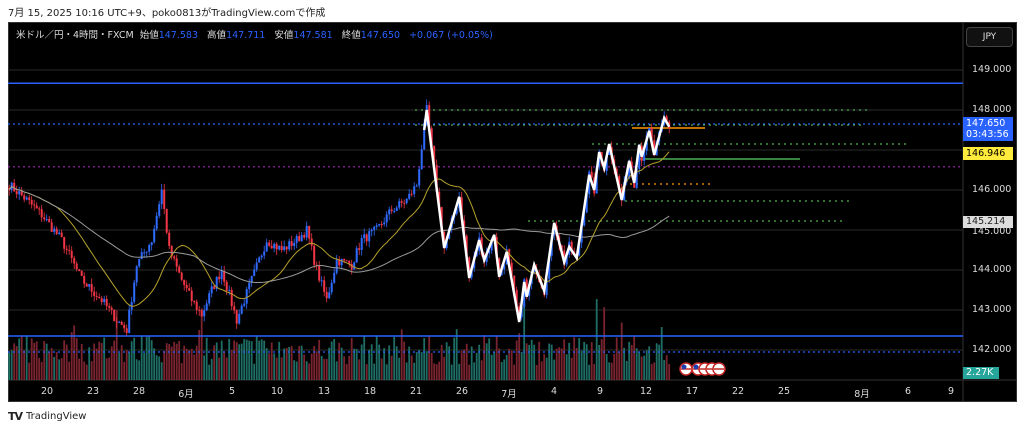 The width and height of the screenshot is (1024, 430). What do you see at coordinates (988, 153) in the screenshot?
I see `ma-fast-badge: 146.946` at bounding box center [988, 153].